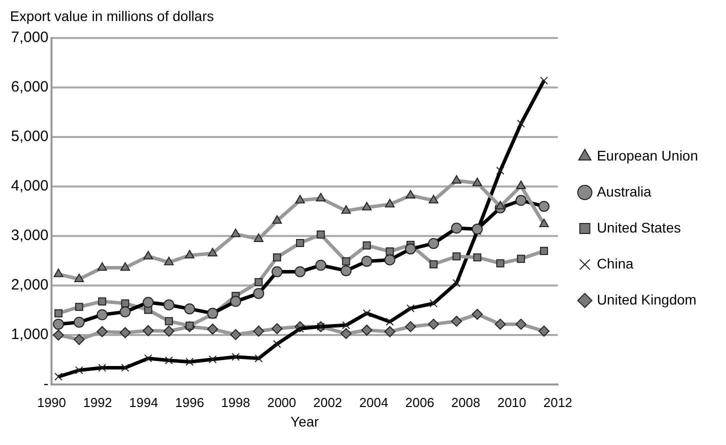  Describe the element at coordinates (46, 384) in the screenshot. I see `y-tick-label: -` at that location.